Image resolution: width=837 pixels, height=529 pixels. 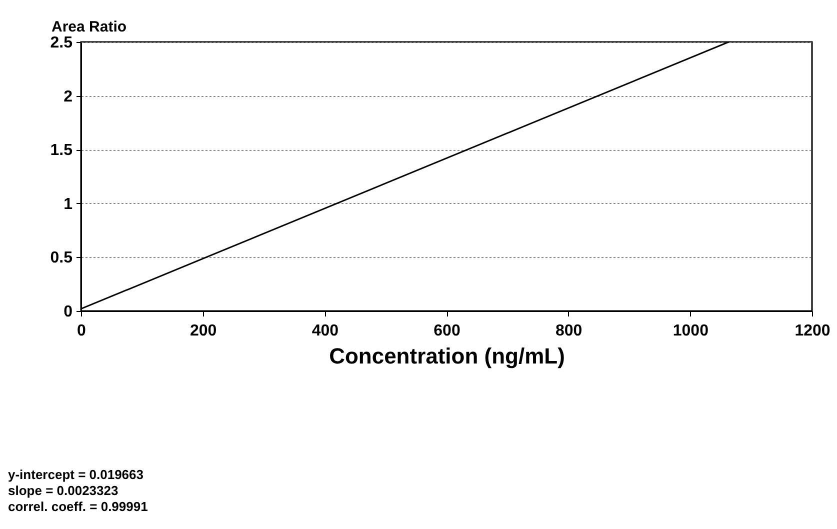 I want to click on y-tick-label: 2, so click(x=68, y=97).